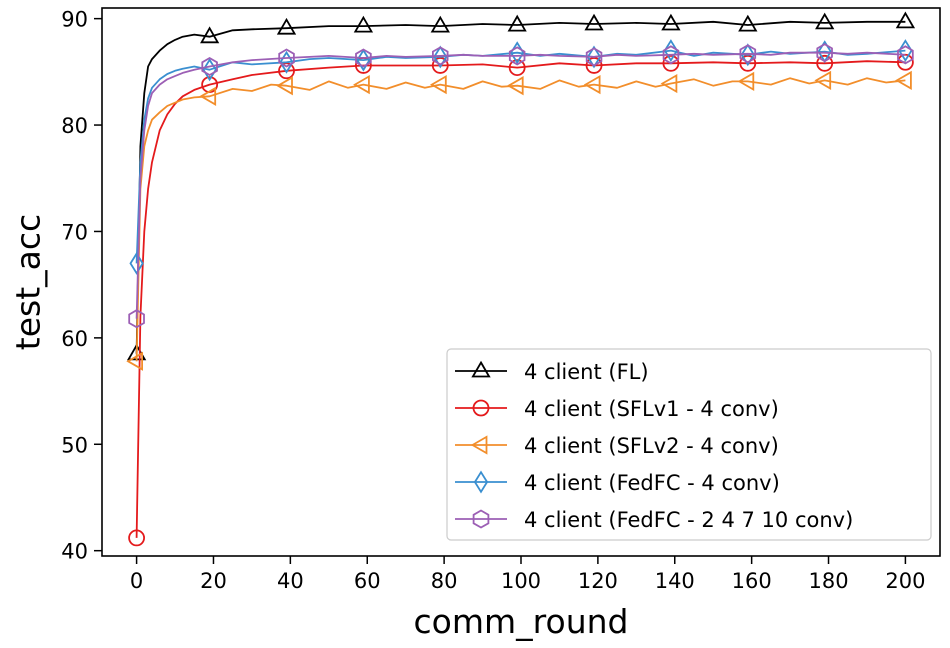 The width and height of the screenshot is (950, 648). What do you see at coordinates (586, 372) in the screenshot?
I see `legend-label: 4 client (FL)` at bounding box center [586, 372].